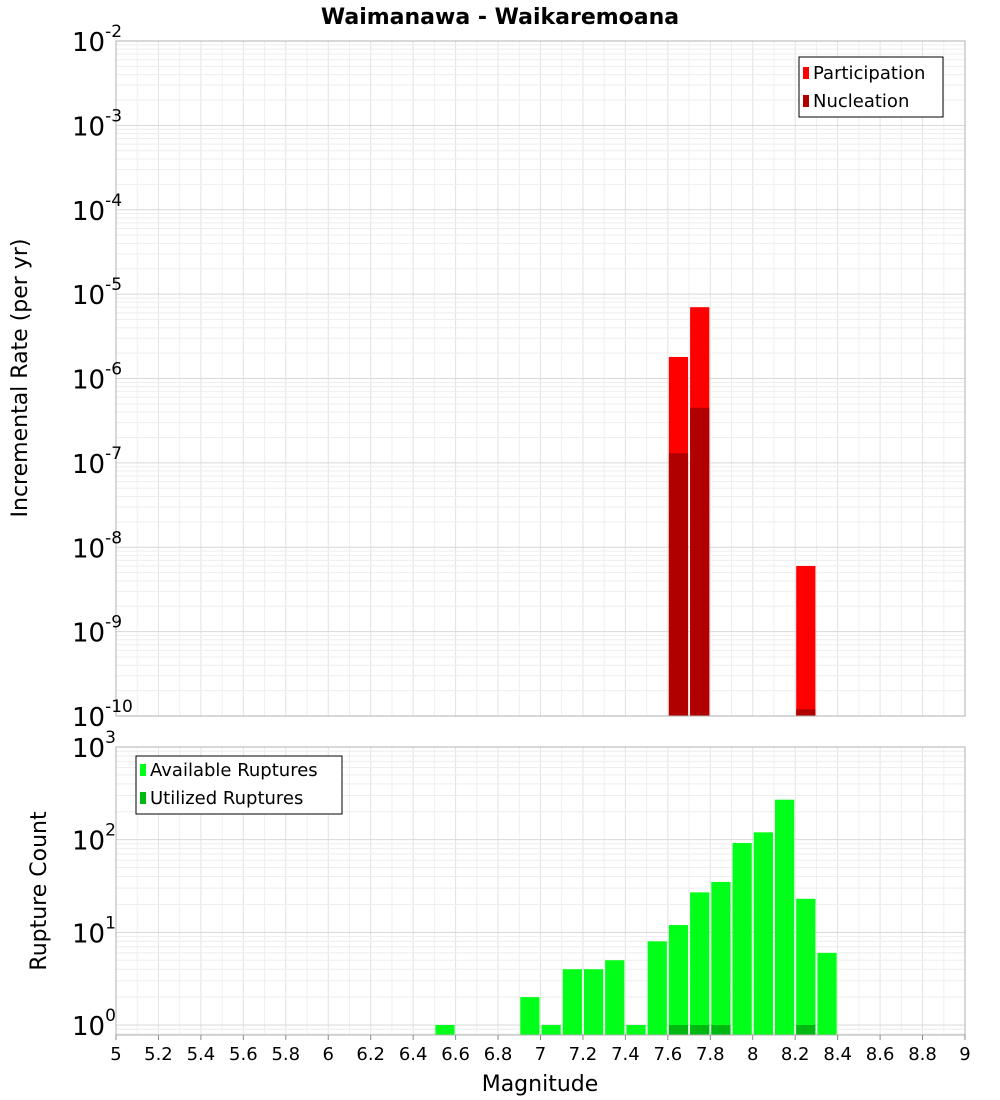  Describe the element at coordinates (97, 462) in the screenshot. I see `y-tick-label: 10⁻⁷` at that location.